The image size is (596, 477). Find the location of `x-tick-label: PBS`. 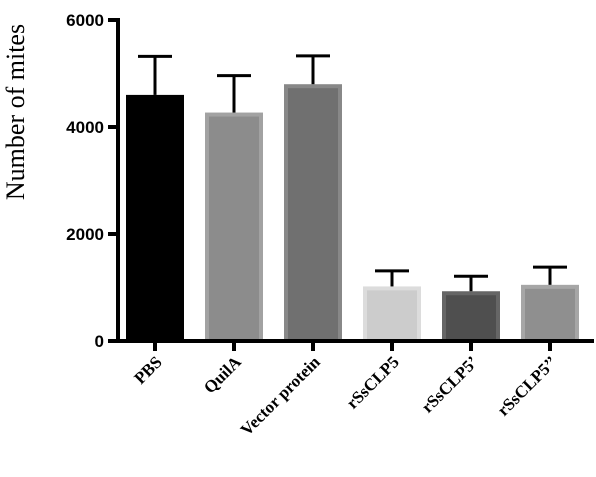

x-tick-label: PBS is located at coordinates (147, 369).